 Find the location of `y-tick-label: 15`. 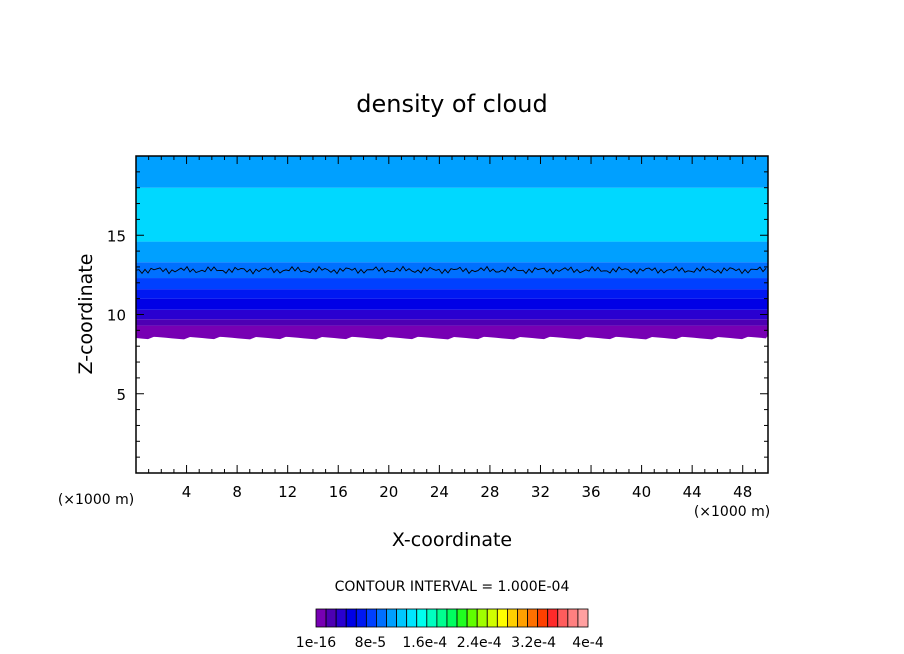

y-tick-label: 15 is located at coordinates (116, 236).